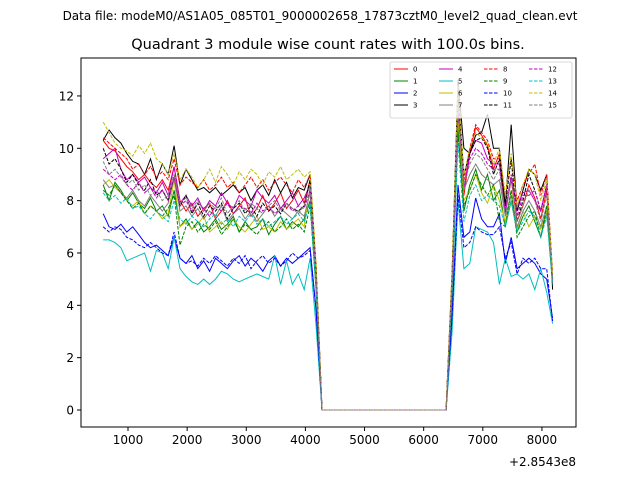 The width and height of the screenshot is (640, 484). I want to click on x-axis: 1000 2000 3000 4000 5000 6000 7000 8000, so click(335, 437).